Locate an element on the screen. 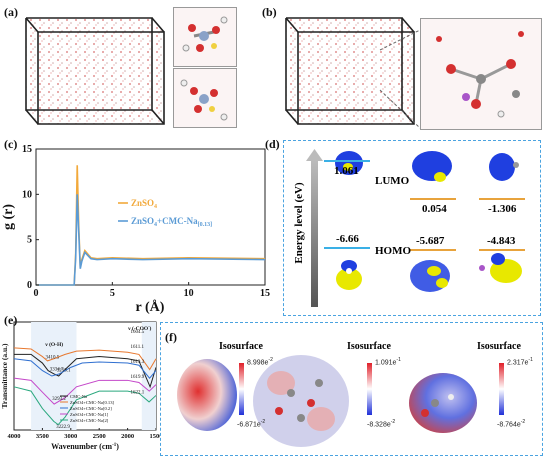  ftir-ylabel: Transmittance (a.u.) is located at coordinates (4, 376).